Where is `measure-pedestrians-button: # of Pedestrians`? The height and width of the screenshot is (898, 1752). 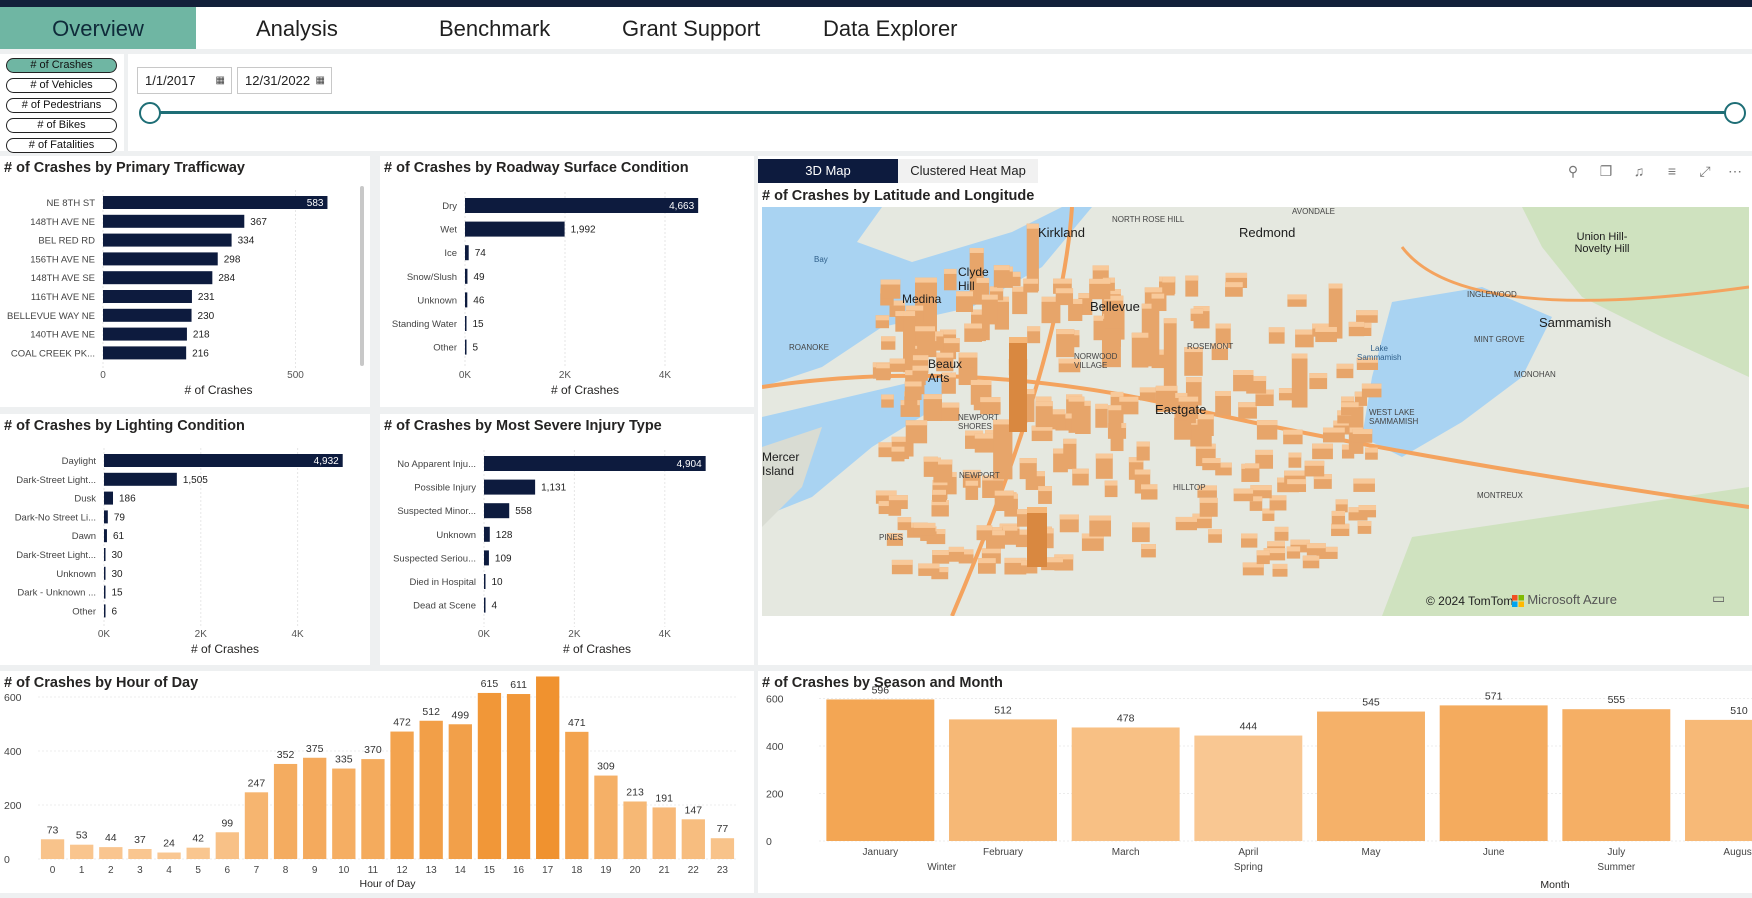
measure-pedestrians-button: # of Pedestrians is located at coordinates (61, 105).